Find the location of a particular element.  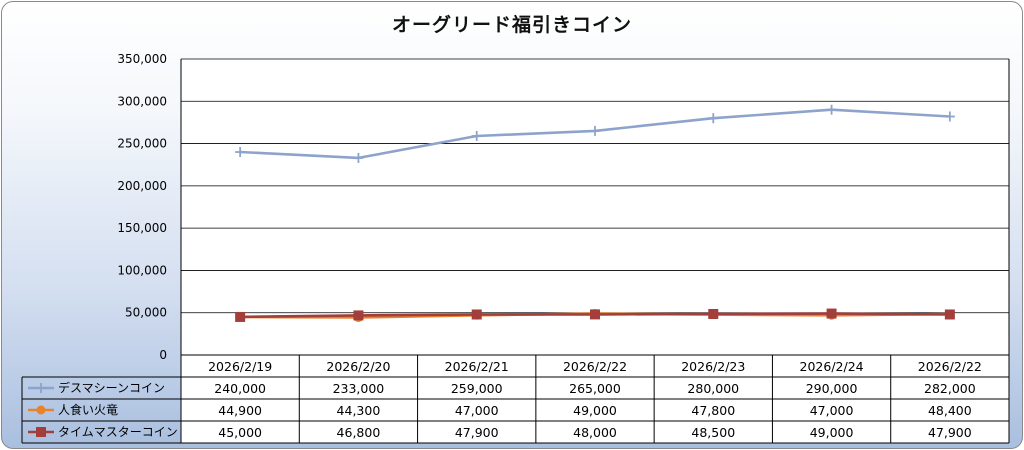

y-tick-label: 250,000 is located at coordinates (142, 144).